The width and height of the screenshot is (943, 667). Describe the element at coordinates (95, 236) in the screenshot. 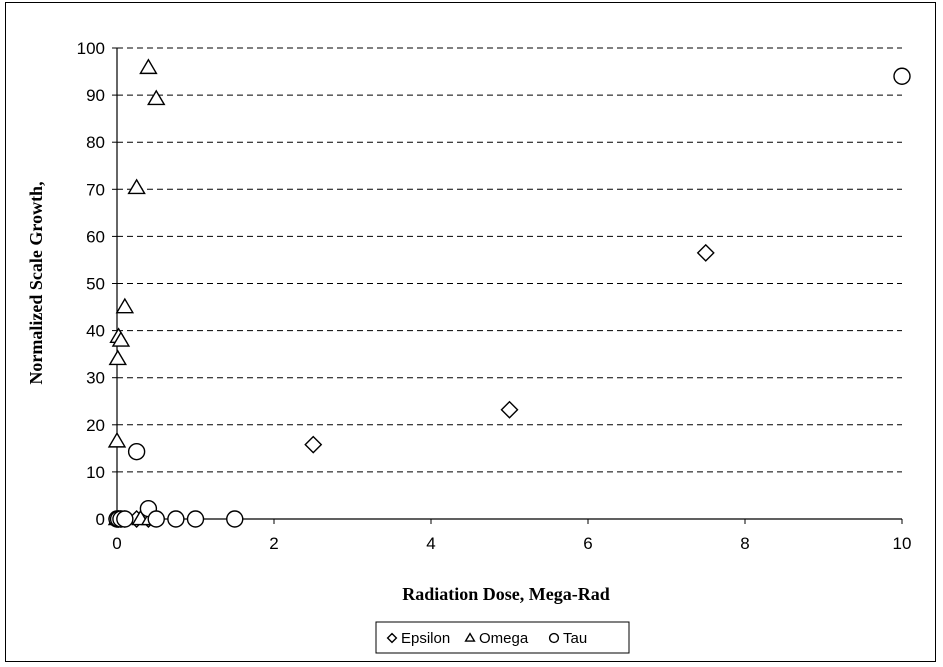

I see `y-tick-label-60: 60` at that location.